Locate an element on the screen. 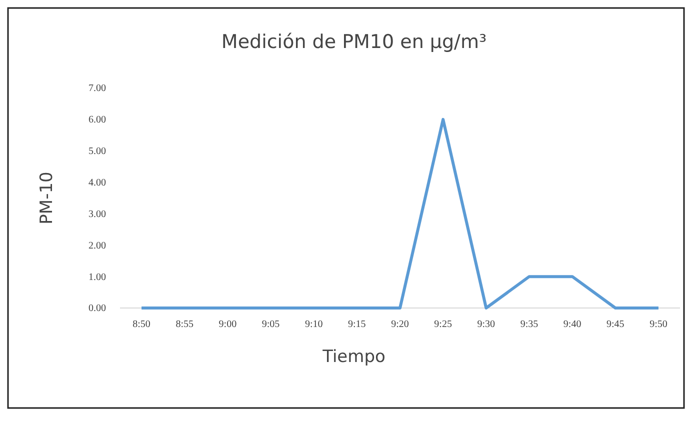 The height and width of the screenshot is (426, 694). y-tick-label: 7.00 is located at coordinates (97, 88).